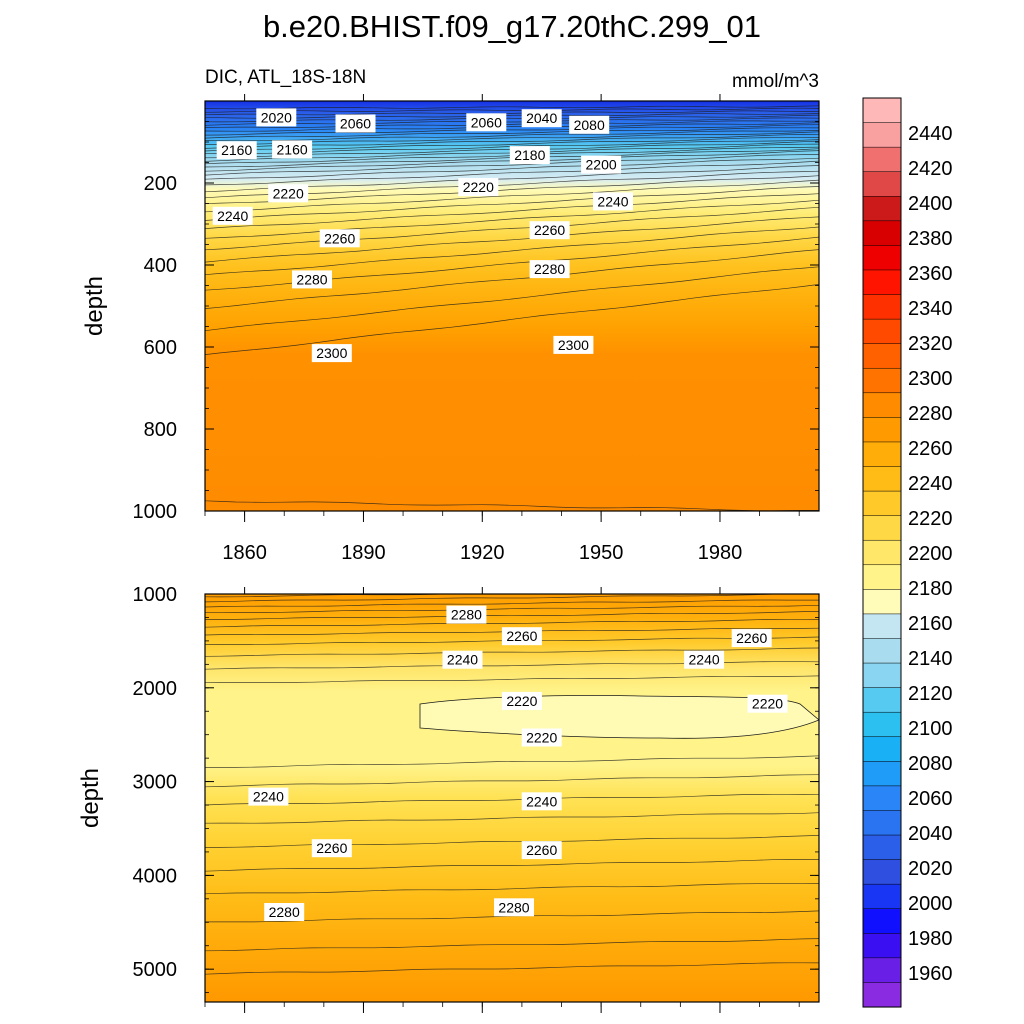 This screenshot has width=1024, height=1024. I want to click on colorbar-label: 2060, so click(930, 799).